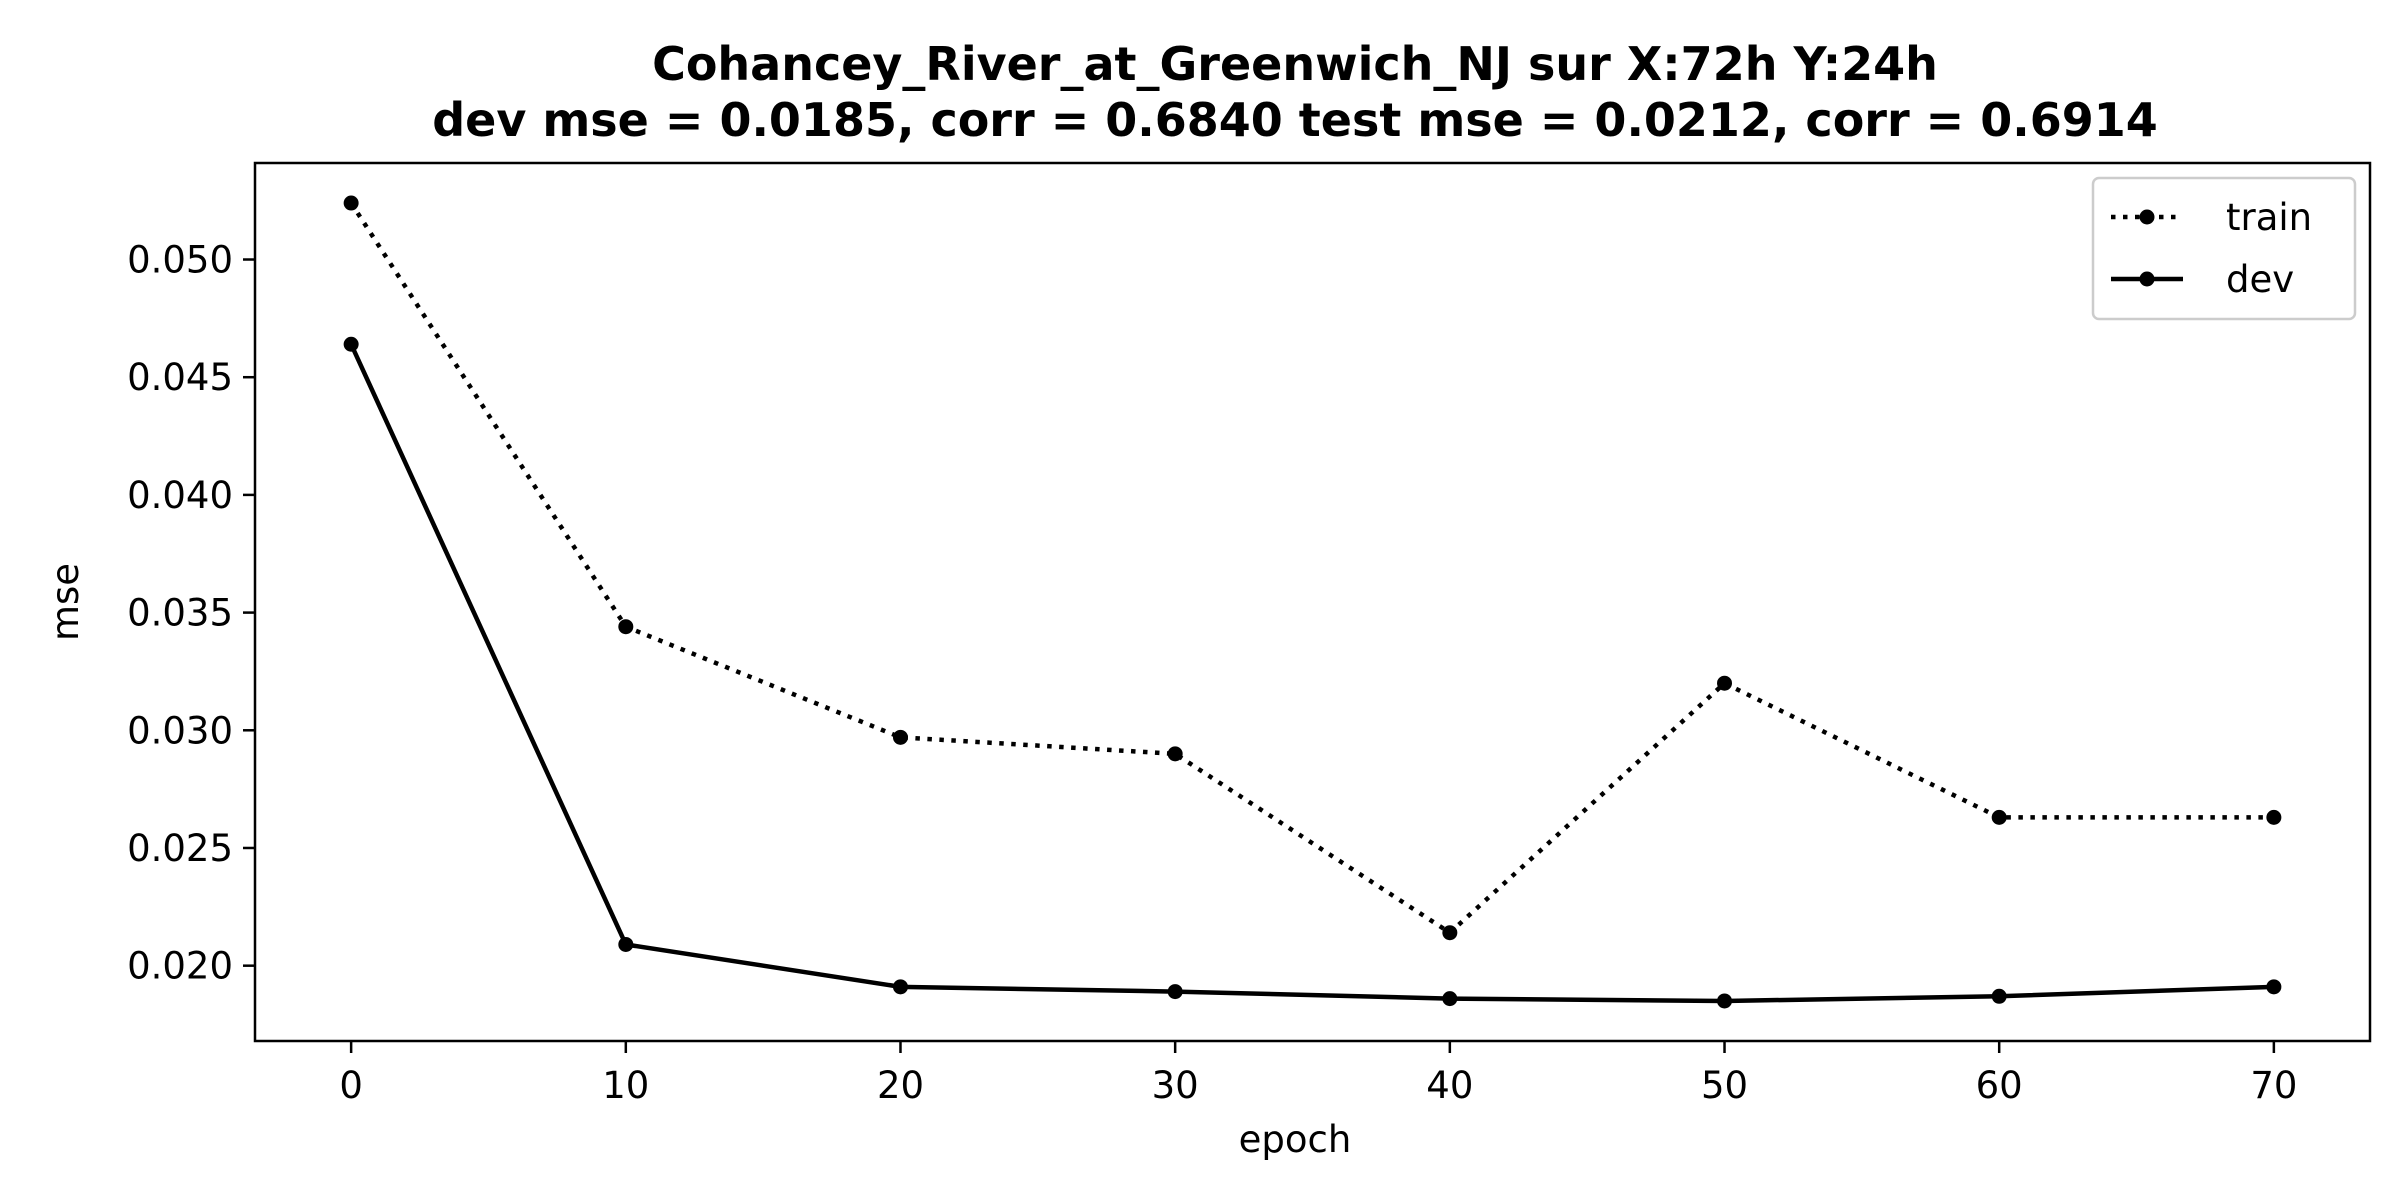  What do you see at coordinates (1449, 1085) in the screenshot?
I see `x-tick-label: 40` at bounding box center [1449, 1085].